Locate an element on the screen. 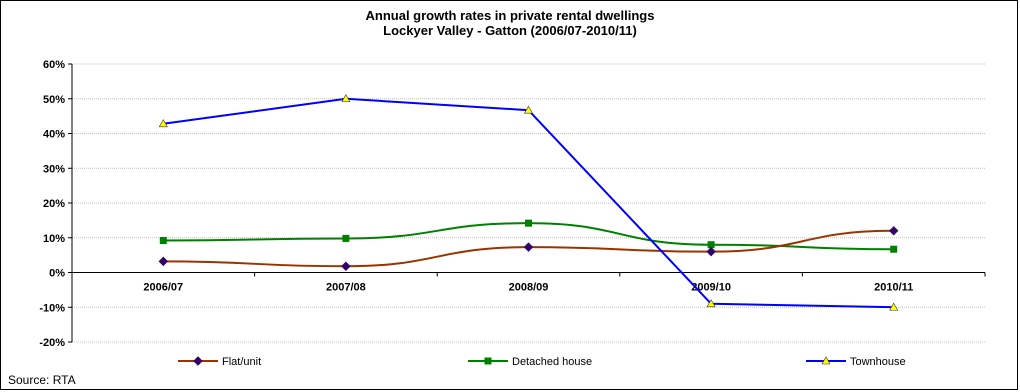 The width and height of the screenshot is (1020, 392). x-tick-label: 2008/09 is located at coordinates (529, 288).